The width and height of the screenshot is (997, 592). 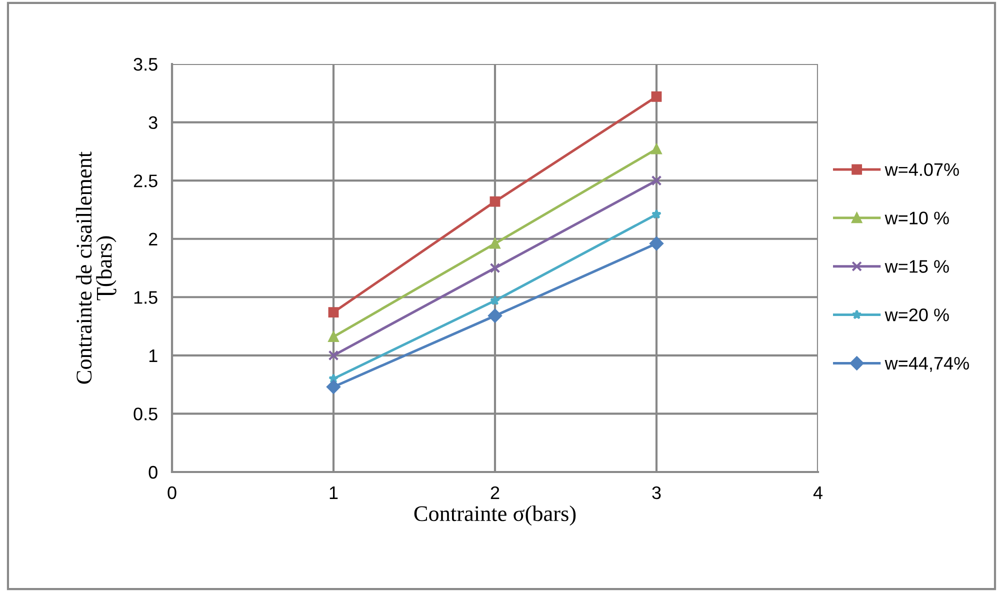 What do you see at coordinates (146, 414) in the screenshot?
I see `y-tick-label: 0.5` at bounding box center [146, 414].